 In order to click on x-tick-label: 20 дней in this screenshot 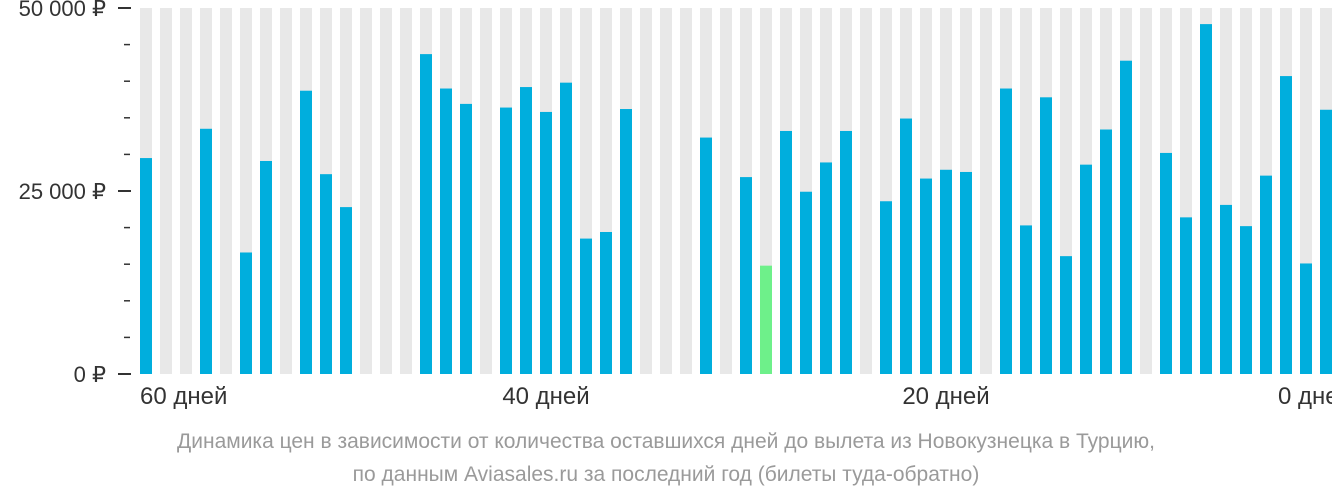, I will do `click(945, 396)`.